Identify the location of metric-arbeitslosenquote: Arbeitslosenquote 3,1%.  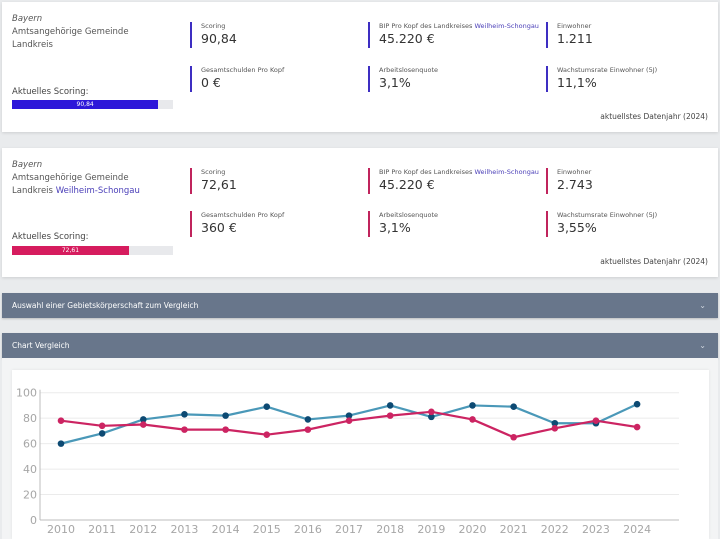
(403, 79).